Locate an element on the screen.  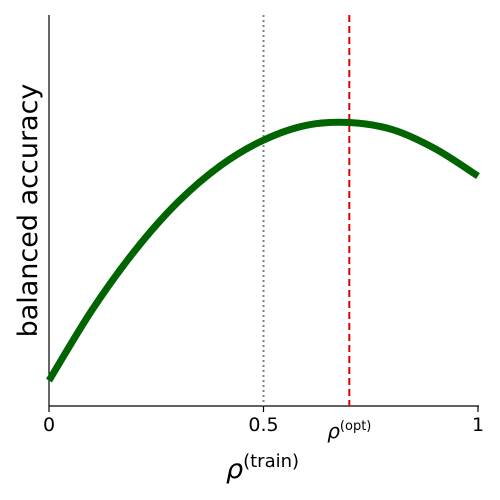
reference-lines is located at coordinates (306, 210).